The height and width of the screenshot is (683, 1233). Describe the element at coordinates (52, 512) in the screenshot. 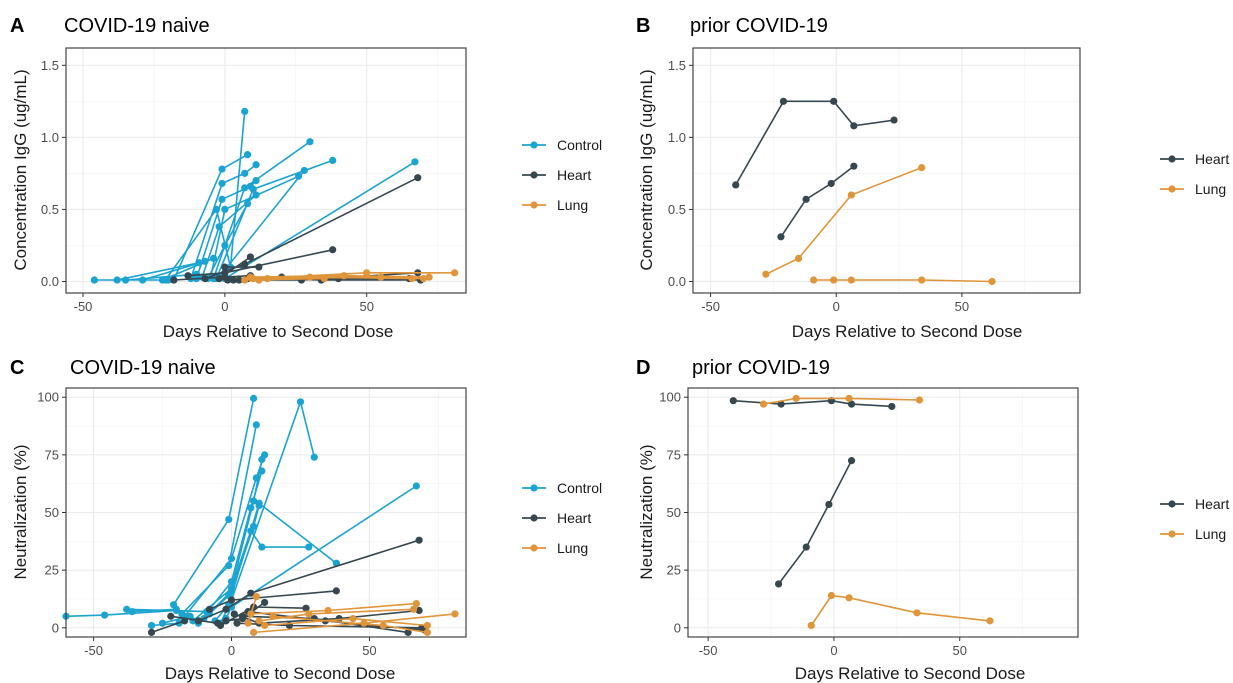

I see `y-tick-label: 50` at that location.